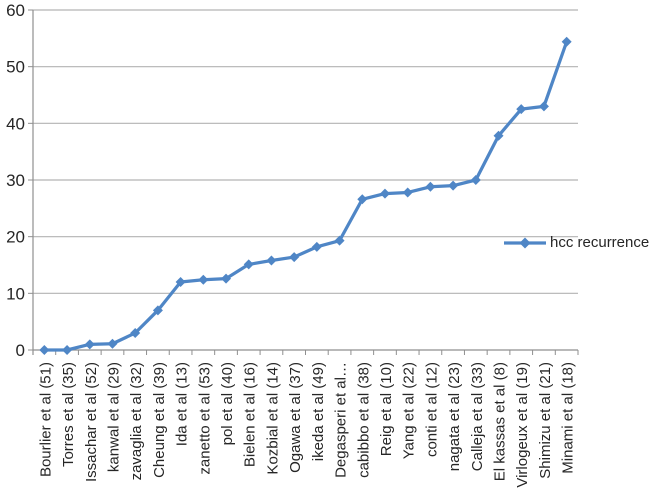 This screenshot has height=494, width=653. What do you see at coordinates (15, 237) in the screenshot?
I see `y-axis-tick-label: 20` at bounding box center [15, 237].